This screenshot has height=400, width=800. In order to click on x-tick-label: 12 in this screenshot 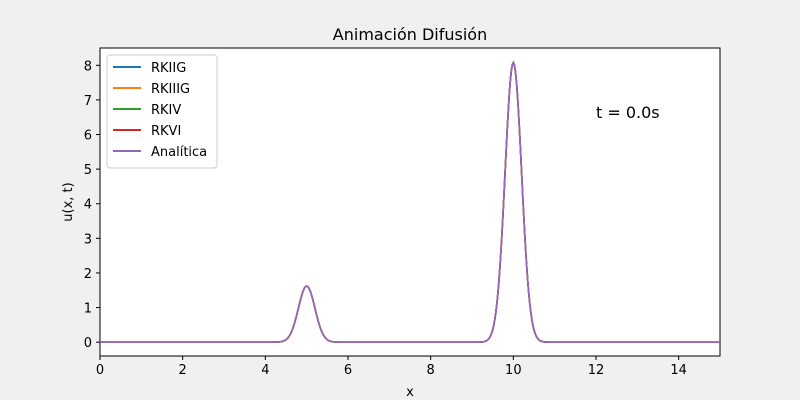, I will do `click(596, 370)`.